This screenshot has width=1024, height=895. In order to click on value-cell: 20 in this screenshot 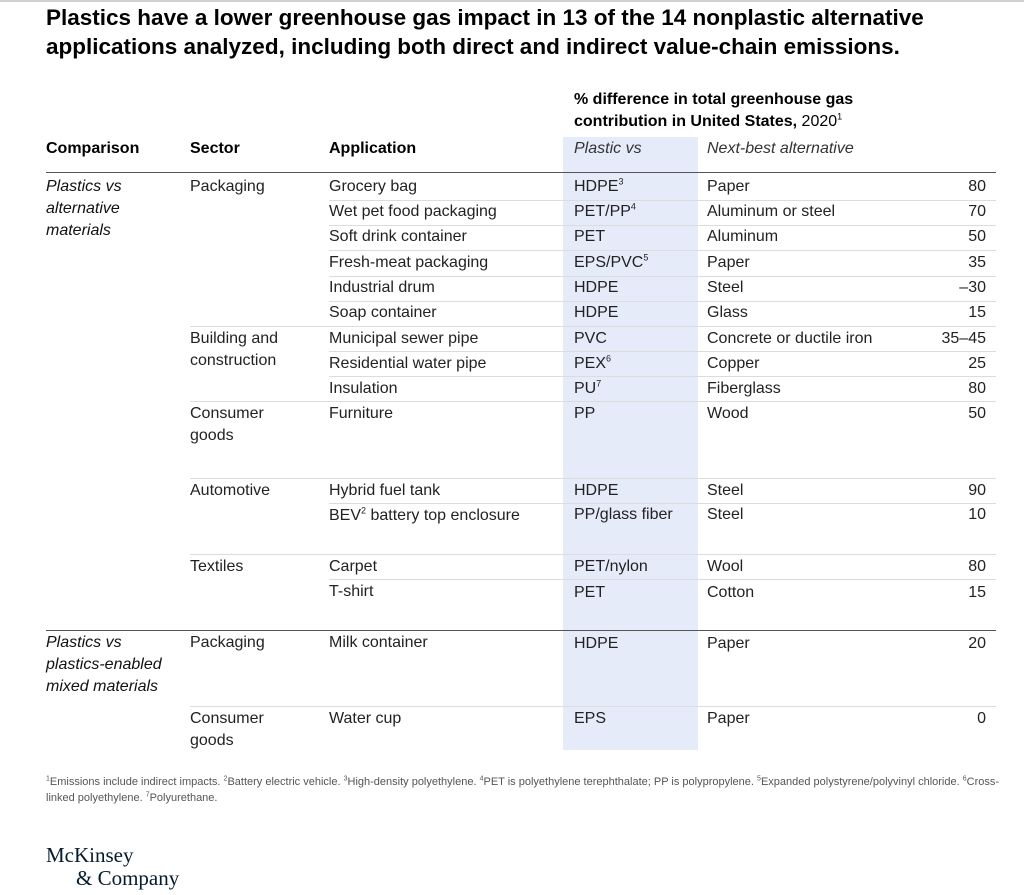, I will do `click(977, 643)`.